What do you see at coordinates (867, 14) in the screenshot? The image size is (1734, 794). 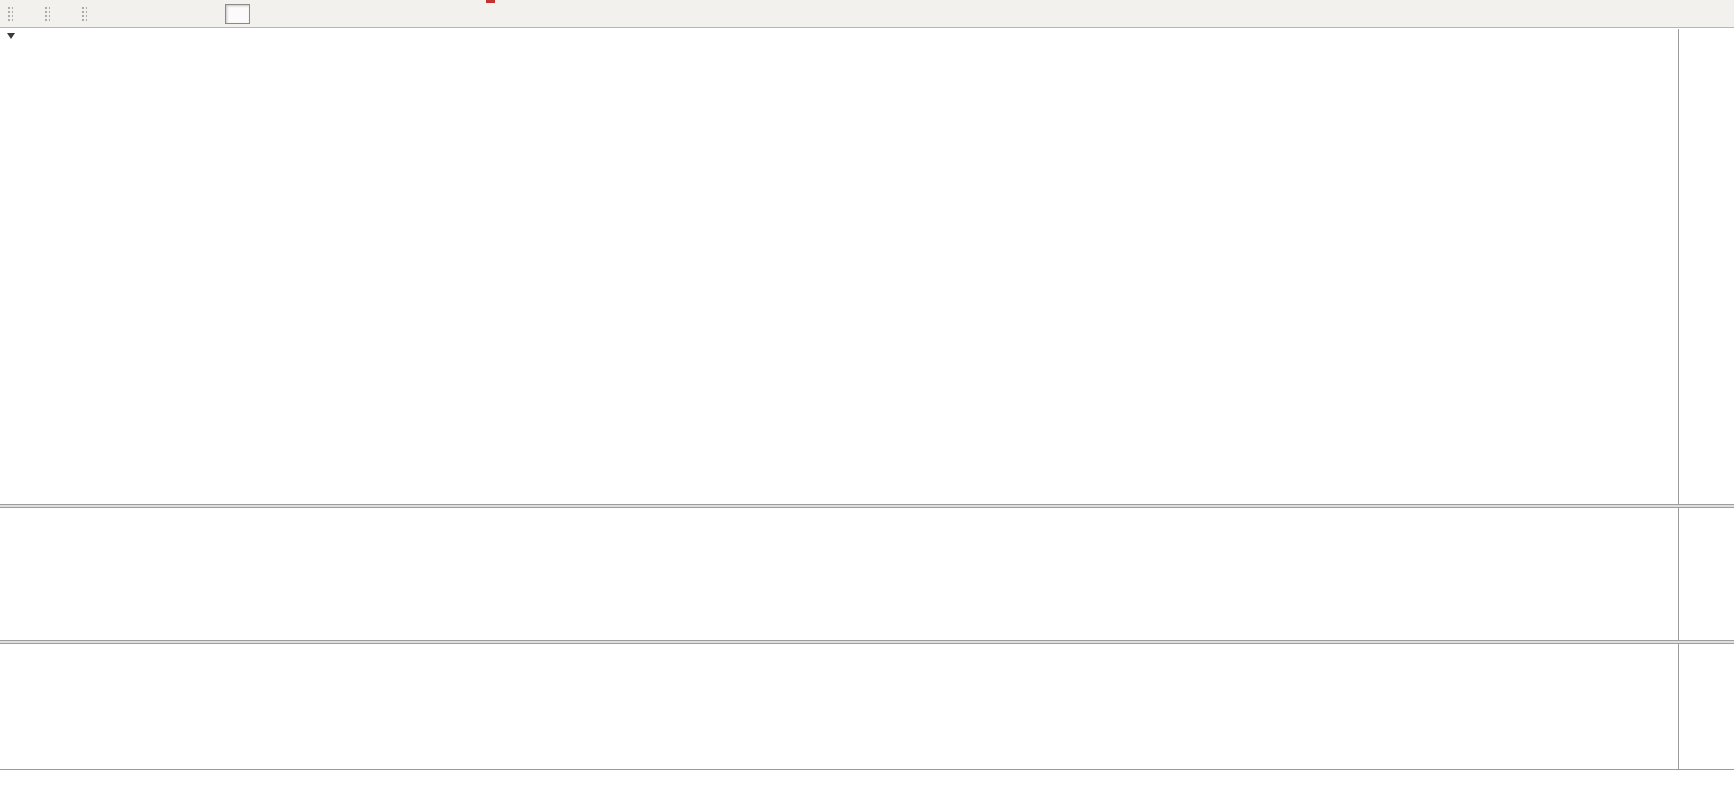 I see `toolbar` at bounding box center [867, 14].